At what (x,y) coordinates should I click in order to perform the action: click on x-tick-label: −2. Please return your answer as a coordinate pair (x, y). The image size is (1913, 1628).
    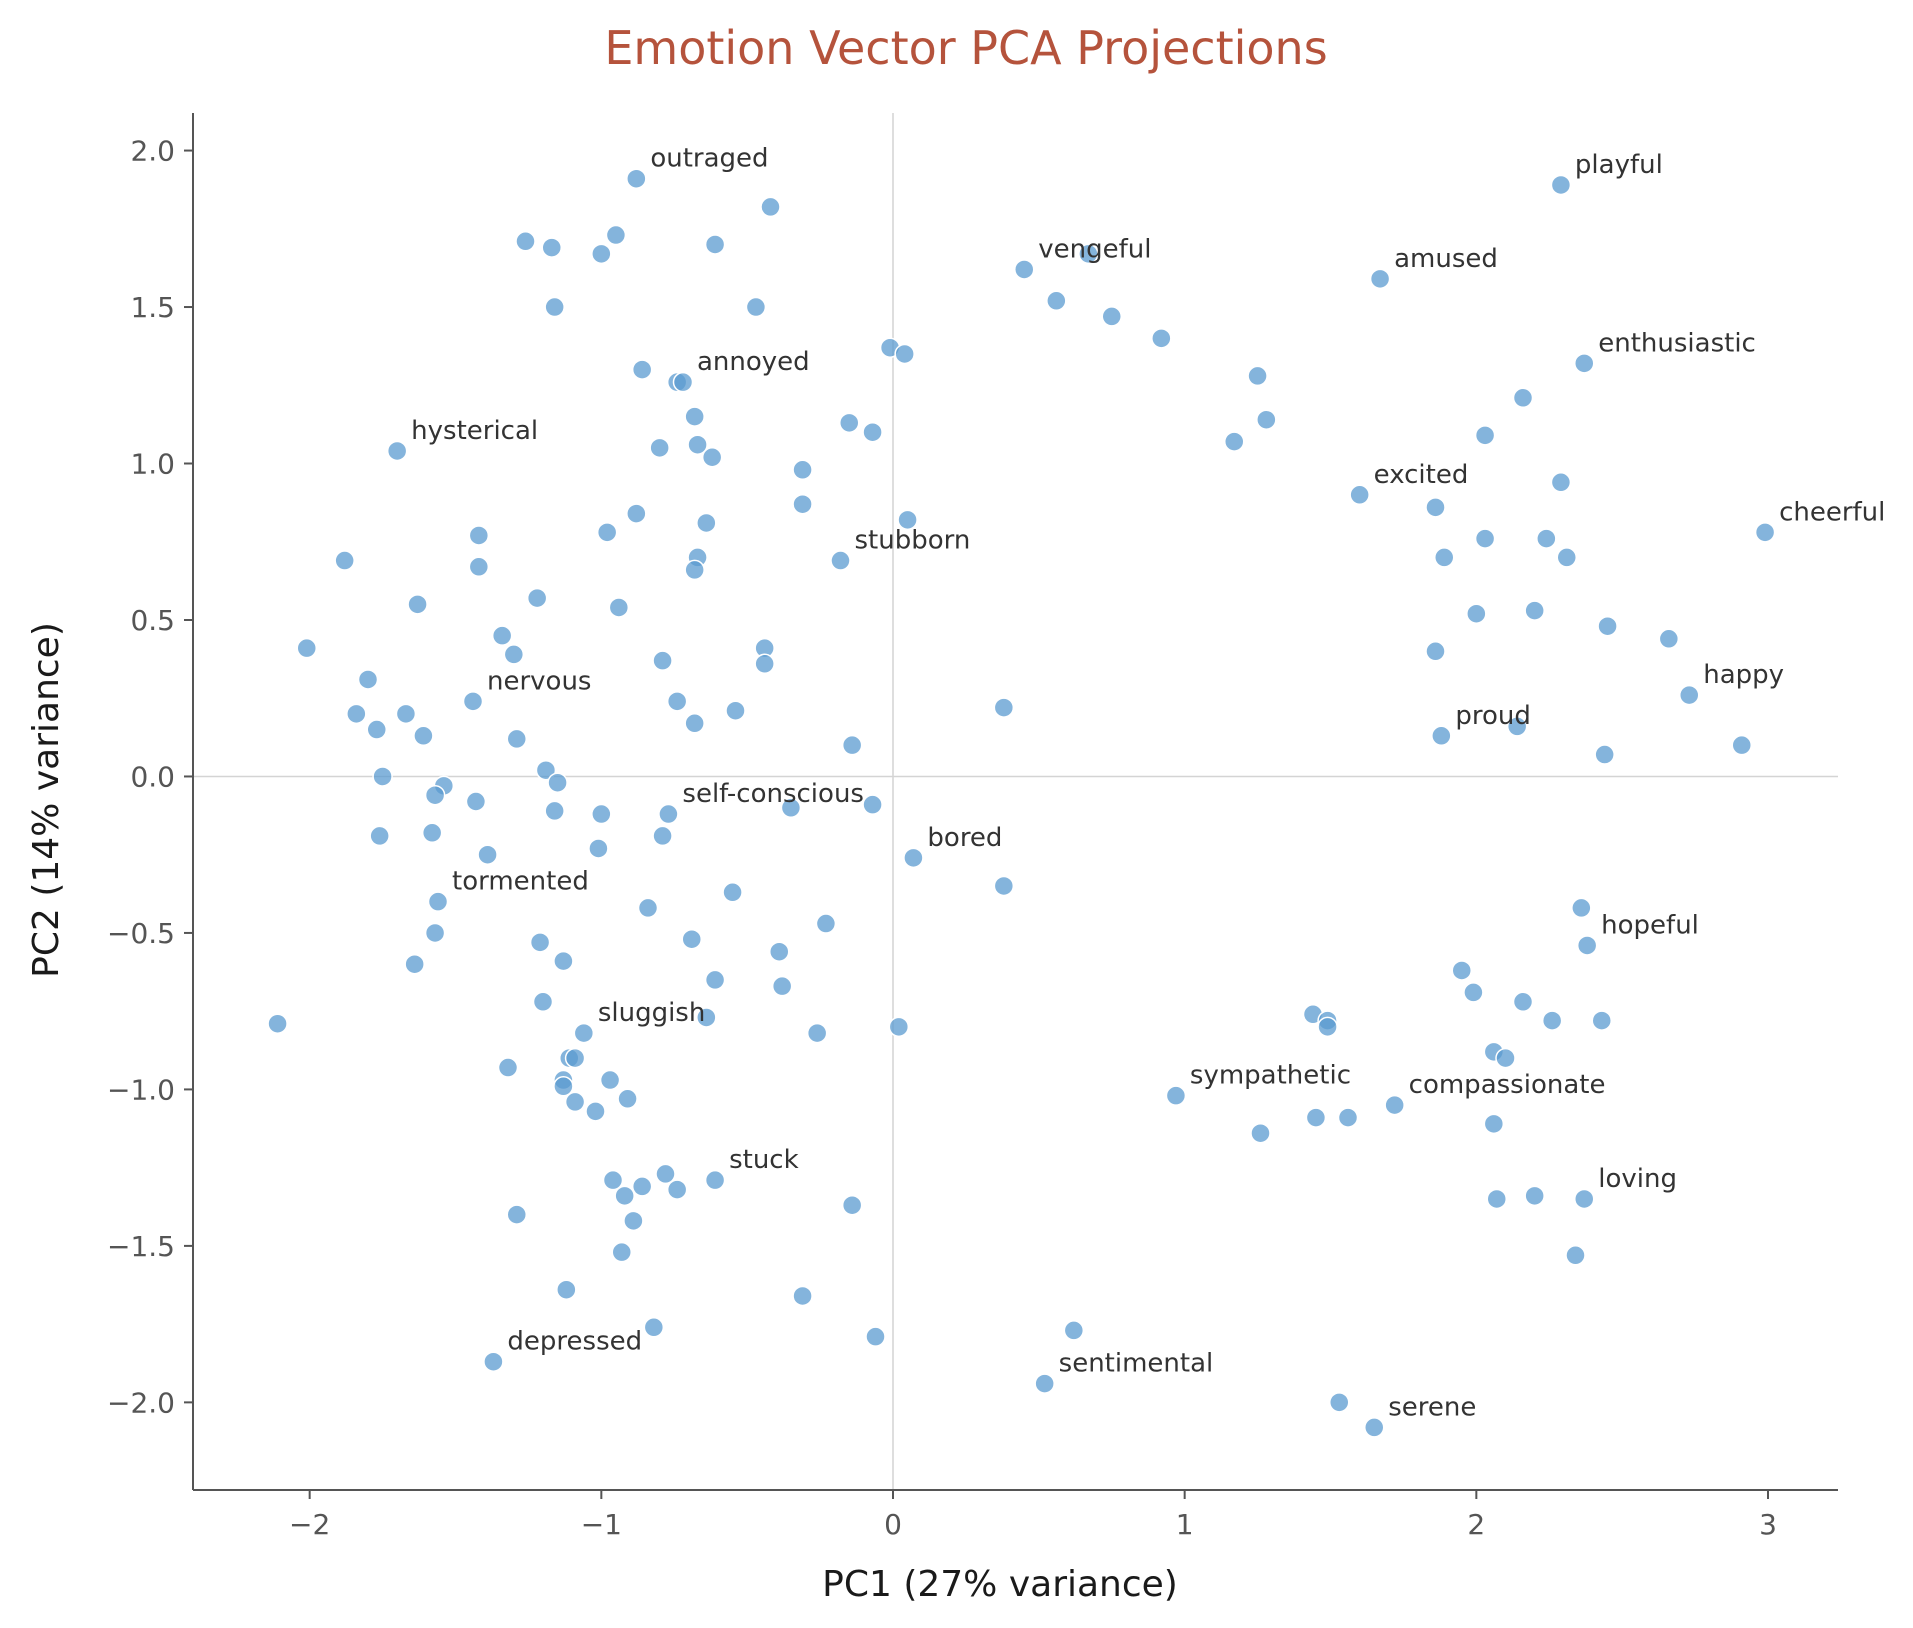
    Looking at the image, I should click on (309, 1524).